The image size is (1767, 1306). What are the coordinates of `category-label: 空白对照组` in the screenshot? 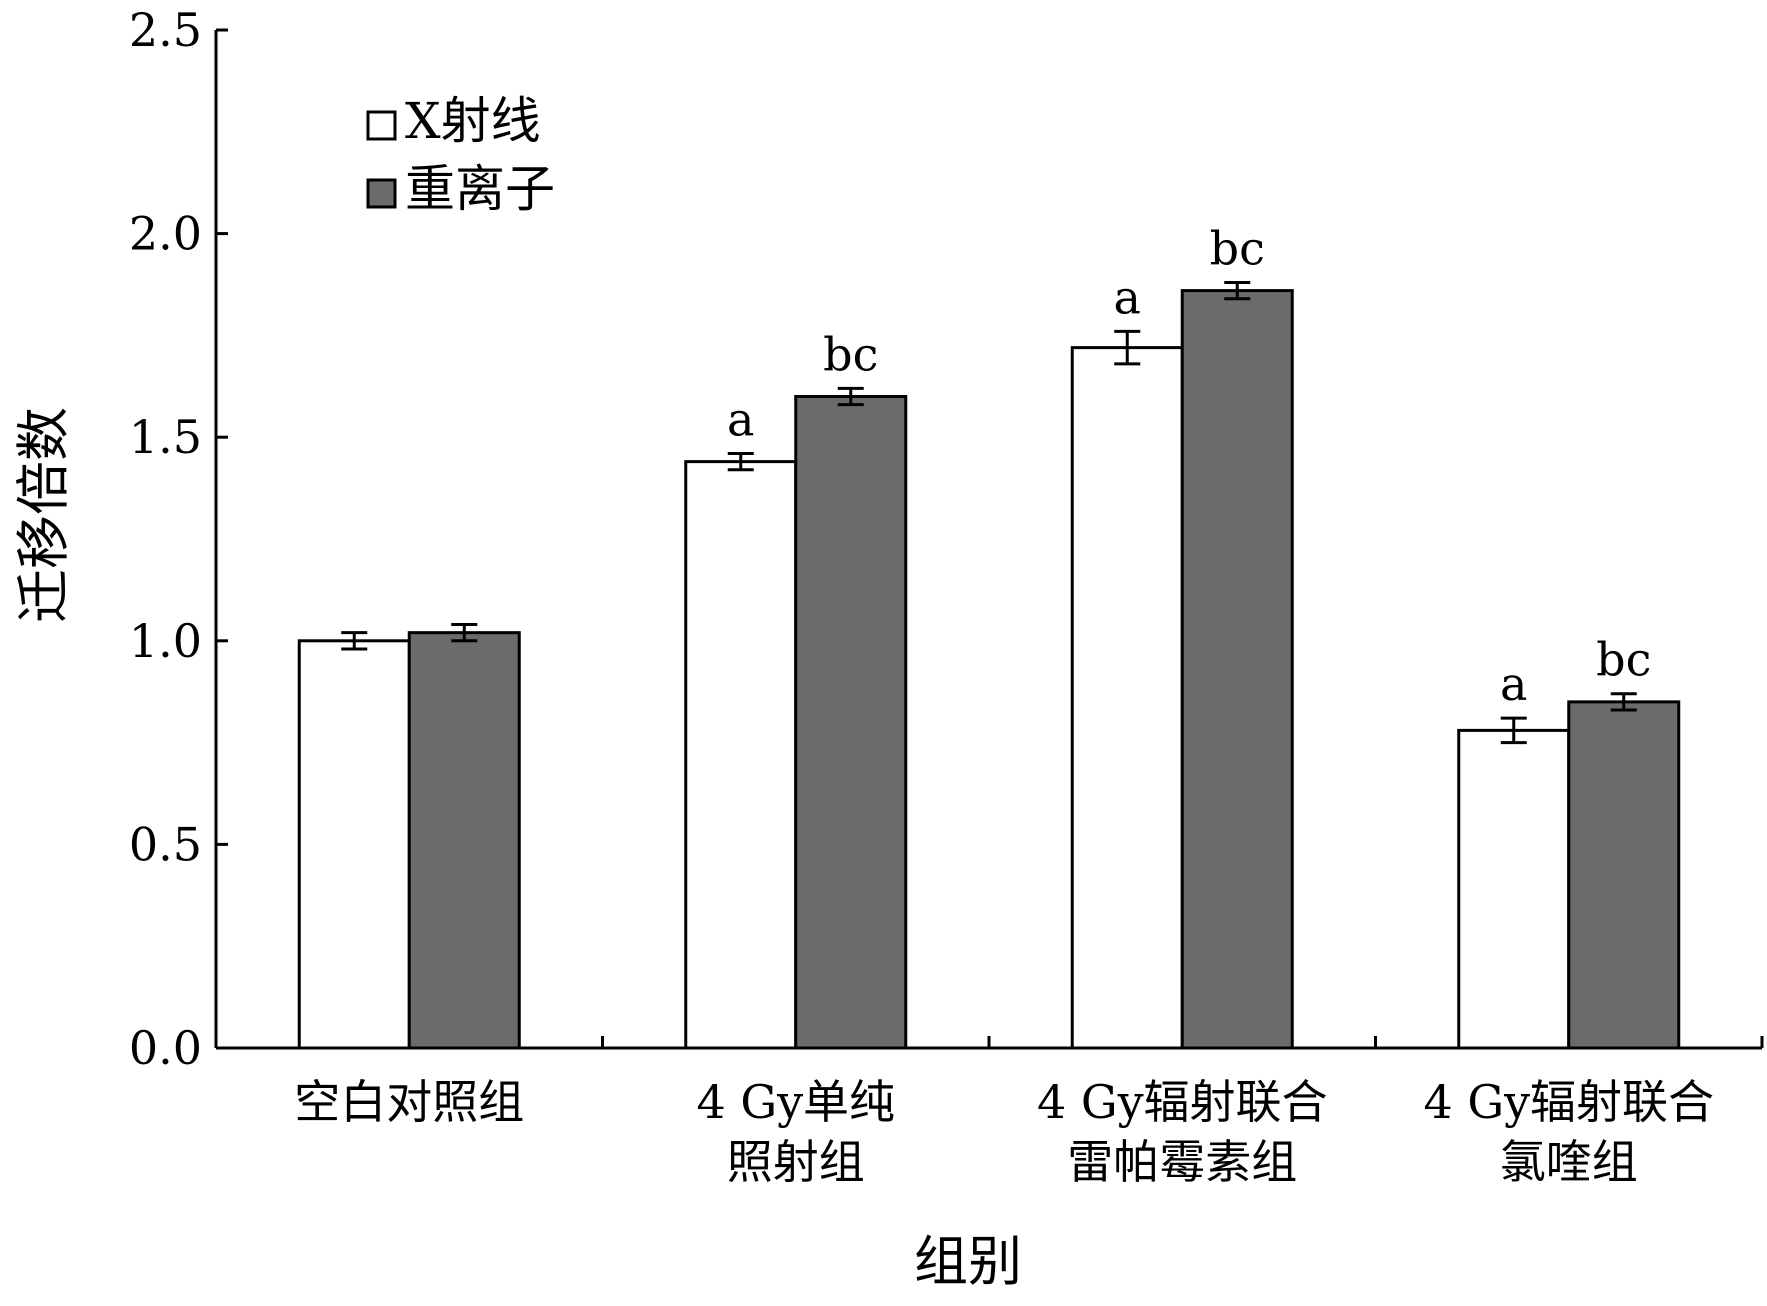 It's located at (409, 1102).